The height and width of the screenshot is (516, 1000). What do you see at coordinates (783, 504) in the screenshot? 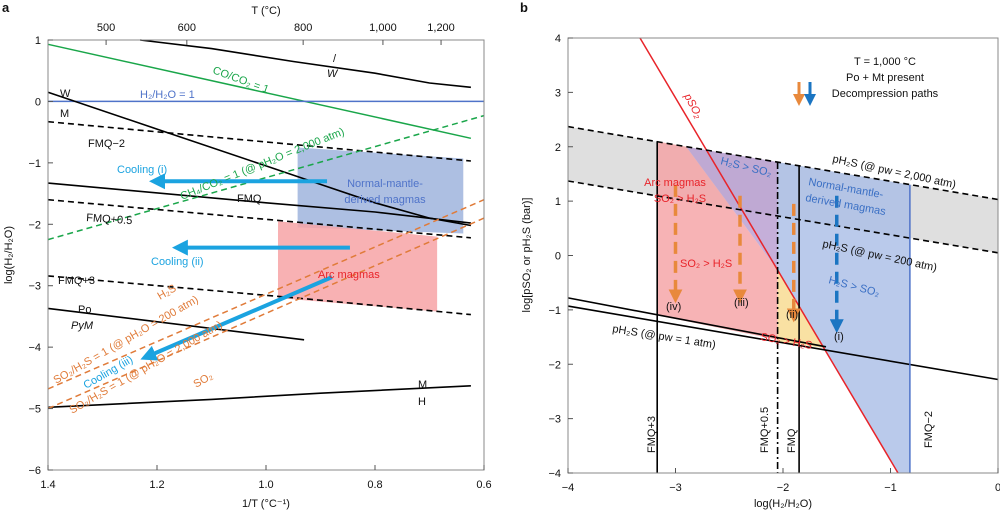
I see `x-axis-title-b: log(H₂/H₂O)` at bounding box center [783, 504].